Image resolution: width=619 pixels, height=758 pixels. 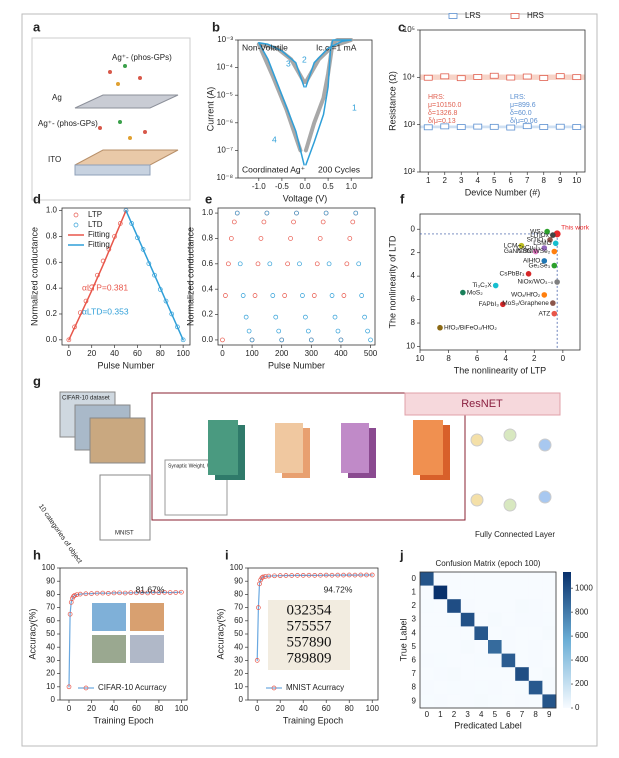 What do you see at coordinates (37, 26) in the screenshot?
I see `panel-label: a` at bounding box center [37, 26].